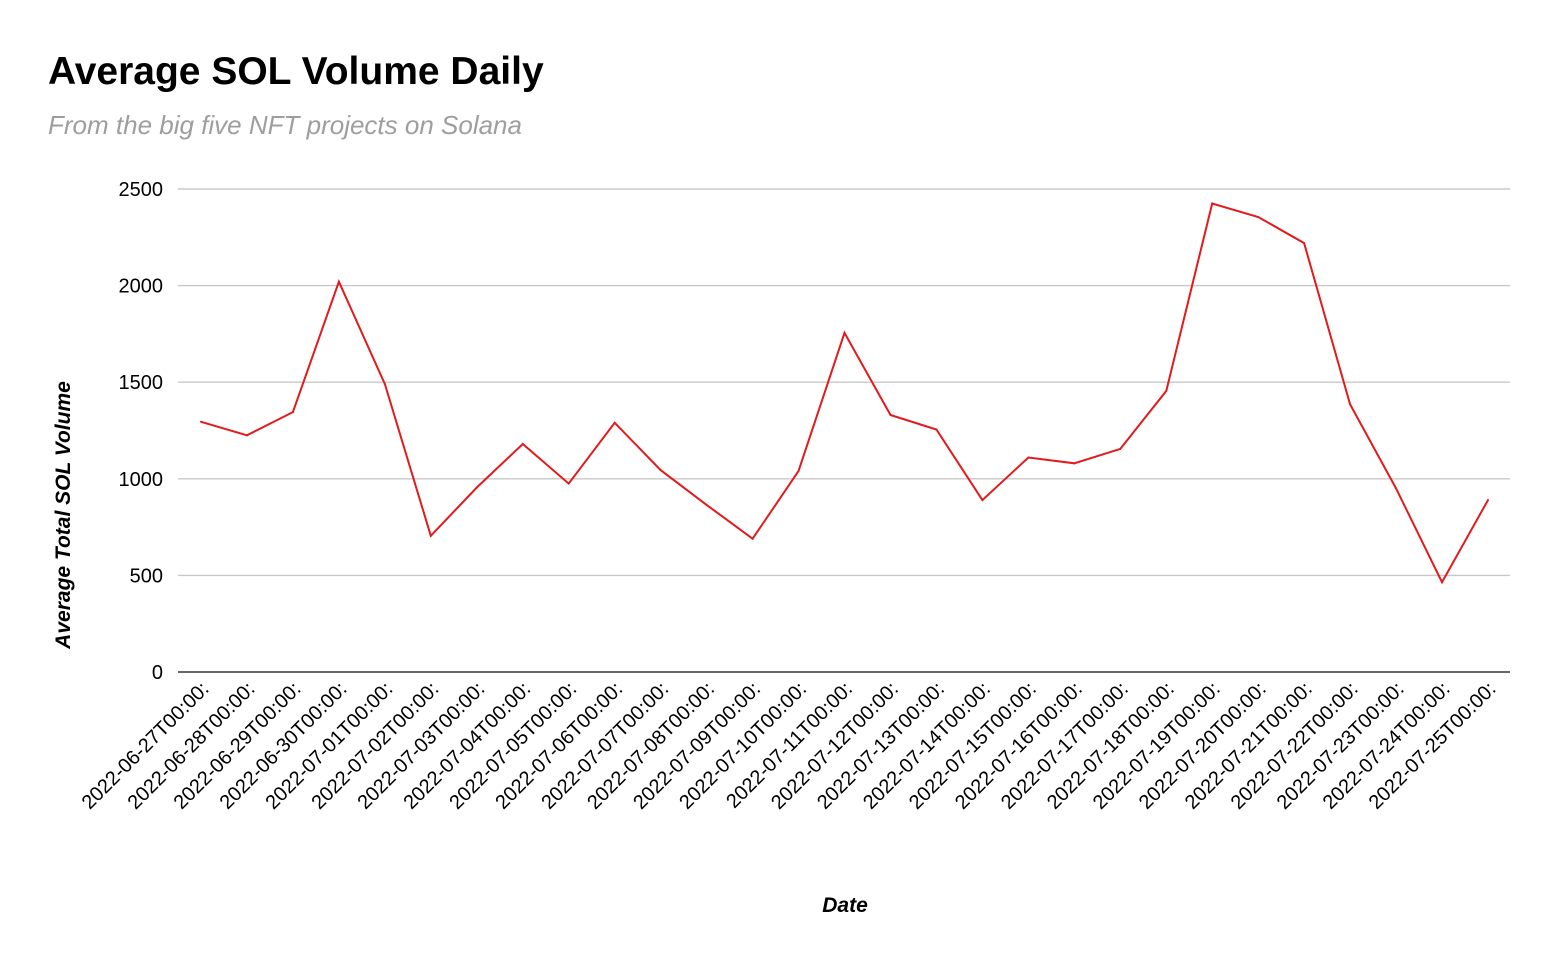  Describe the element at coordinates (141, 383) in the screenshot. I see `y-tick-label: 1500` at that location.